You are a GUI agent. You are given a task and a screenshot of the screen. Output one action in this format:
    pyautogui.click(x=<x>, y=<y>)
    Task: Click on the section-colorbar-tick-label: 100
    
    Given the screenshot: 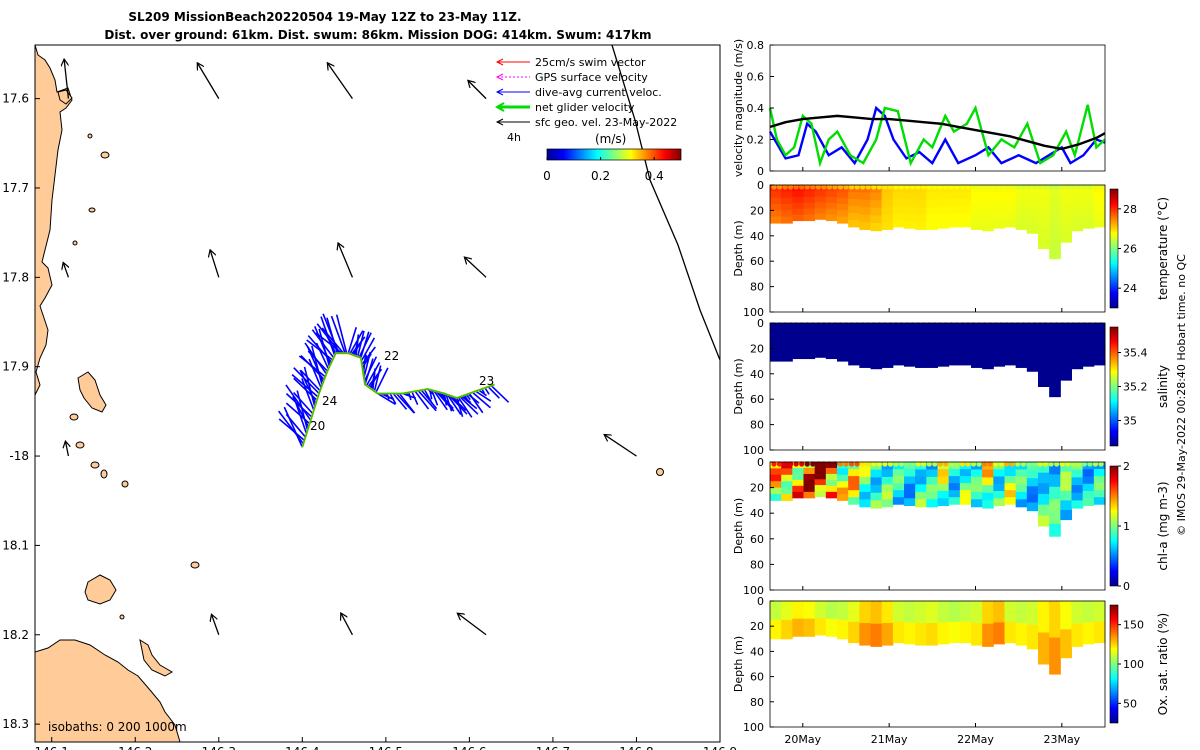 What is the action you would take?
    pyautogui.click(x=1133, y=664)
    